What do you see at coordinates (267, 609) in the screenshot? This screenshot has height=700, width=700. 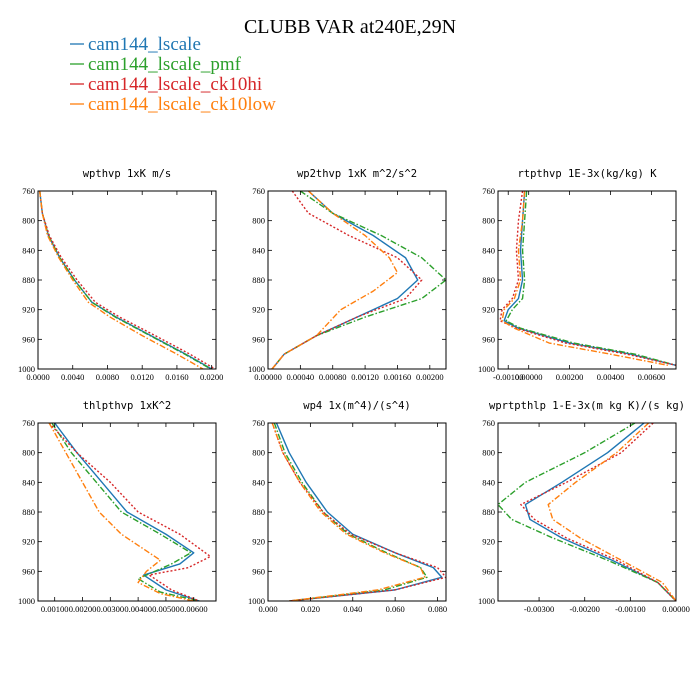 I see `x-tick-label: 0.000` at bounding box center [267, 609].